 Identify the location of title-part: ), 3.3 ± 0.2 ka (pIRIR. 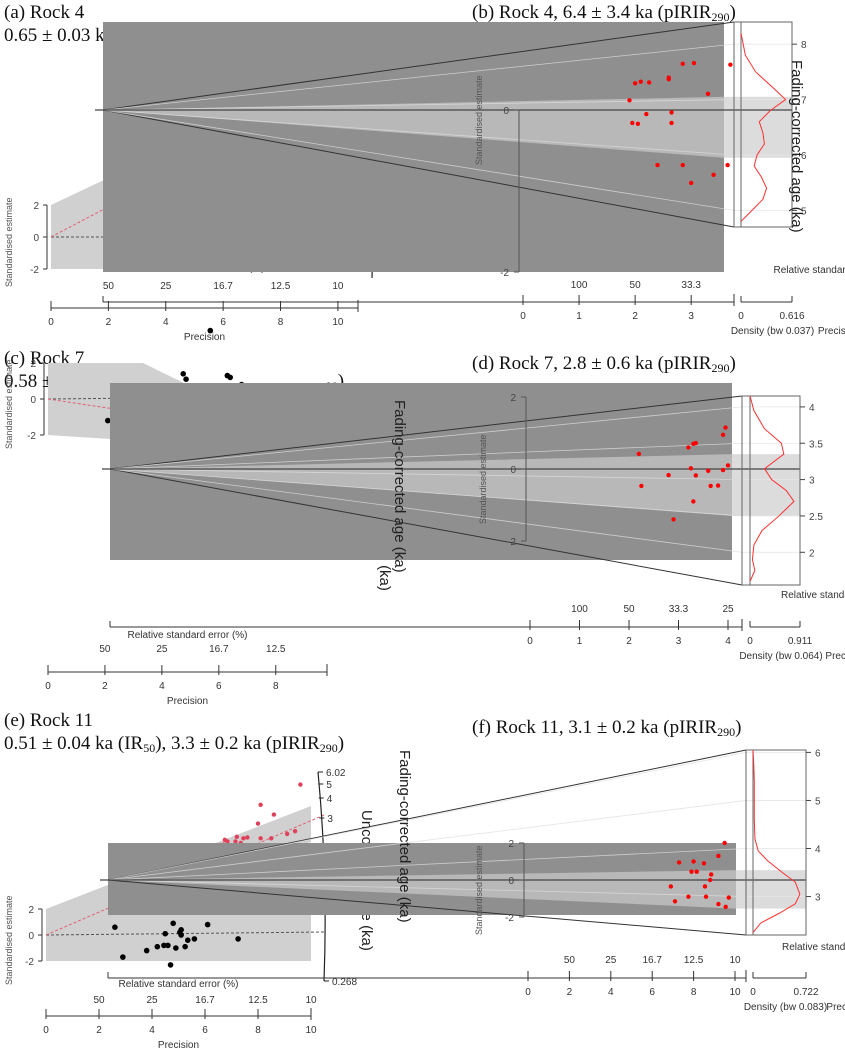
(237, 743).